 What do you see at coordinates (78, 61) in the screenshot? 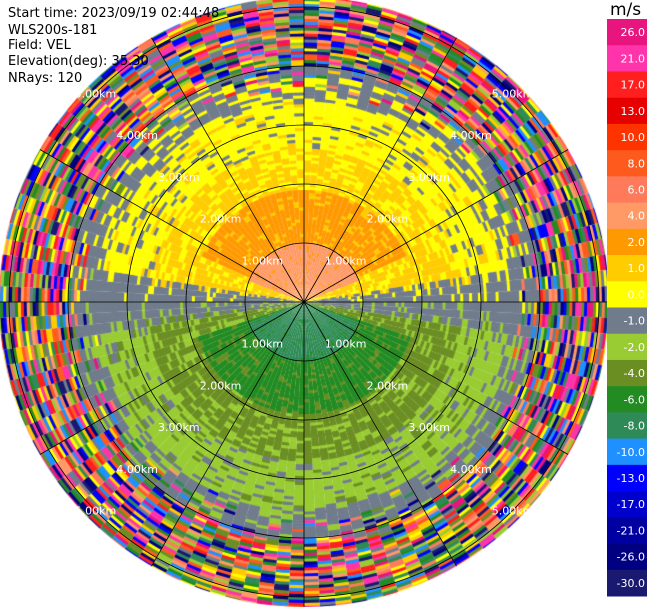
I see `elevation-label: Elevation(deg): 35.30` at bounding box center [78, 61].